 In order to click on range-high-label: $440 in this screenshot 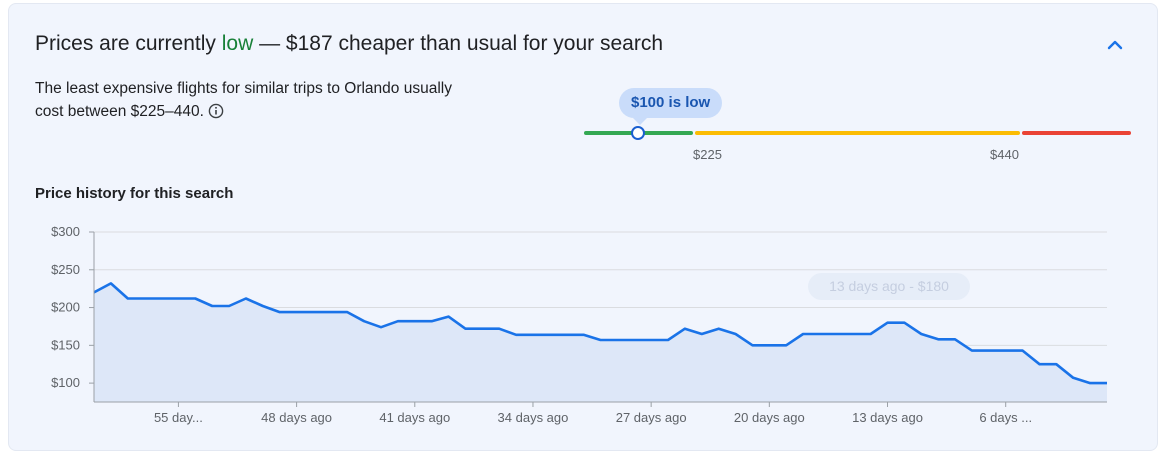, I will do `click(1004, 154)`.